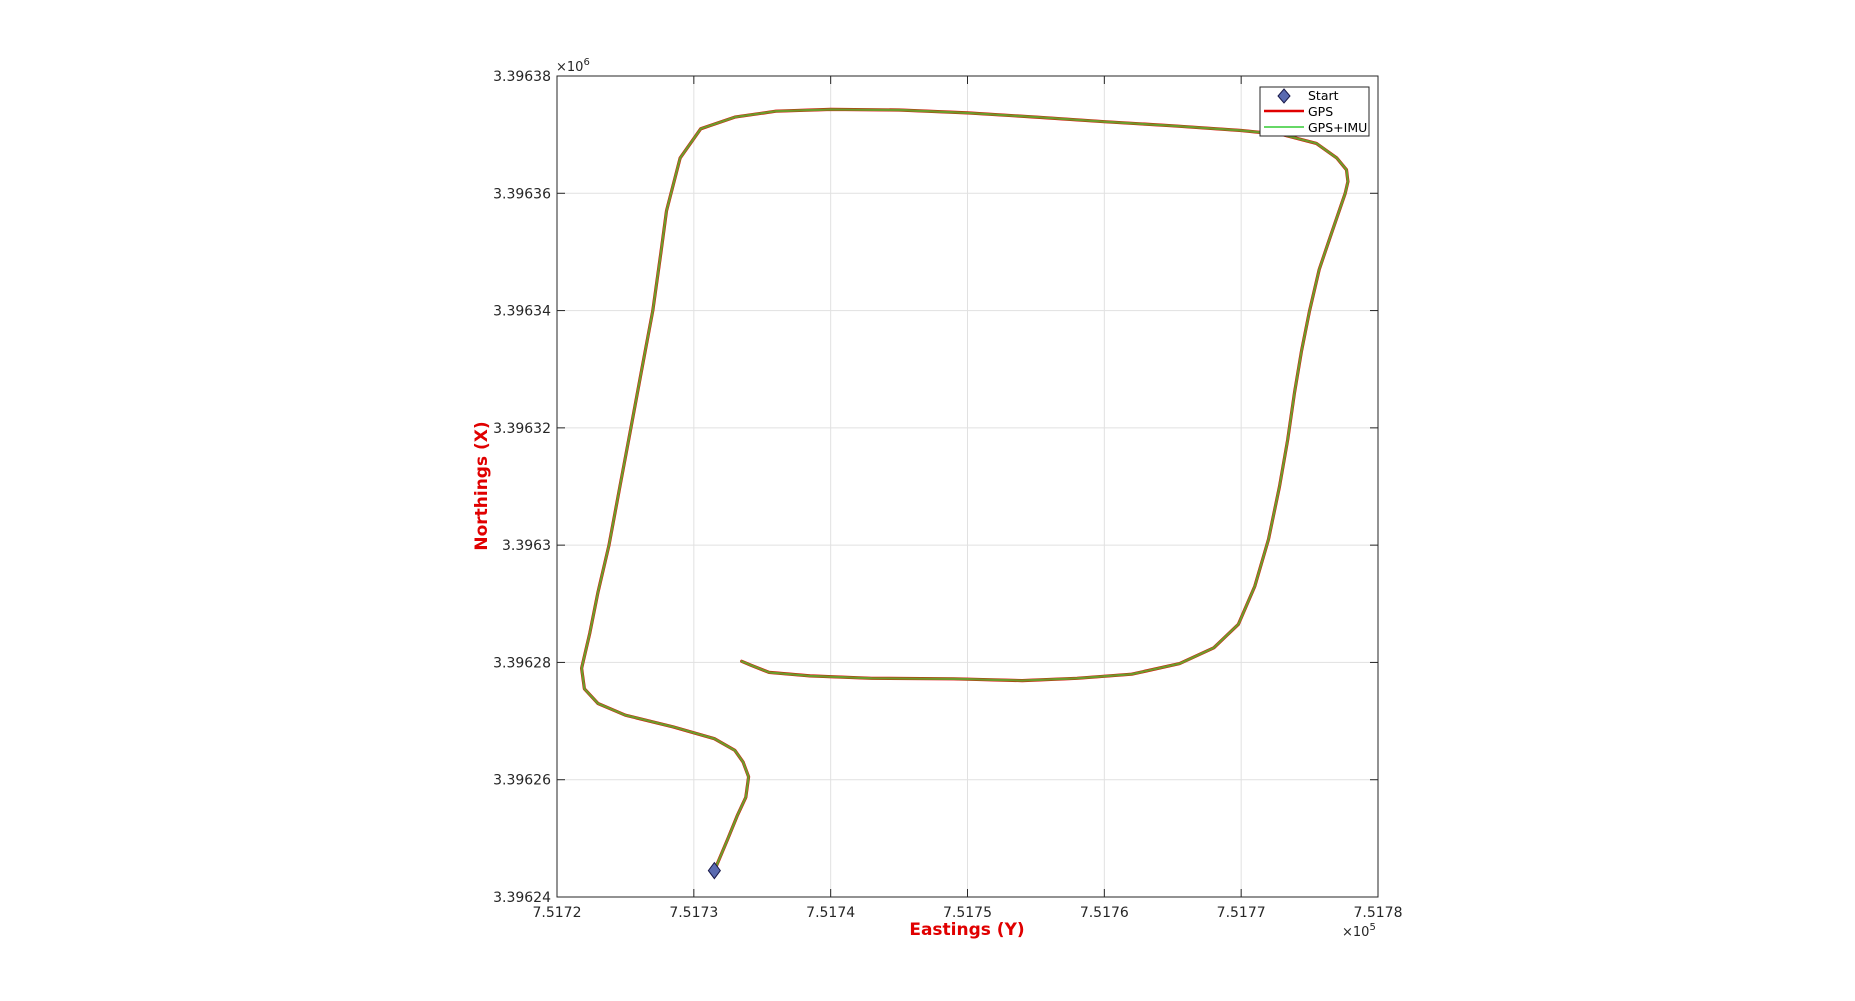 The height and width of the screenshot is (1001, 1855). Describe the element at coordinates (522, 663) in the screenshot. I see `y-tick-label: 3.39628` at that location.